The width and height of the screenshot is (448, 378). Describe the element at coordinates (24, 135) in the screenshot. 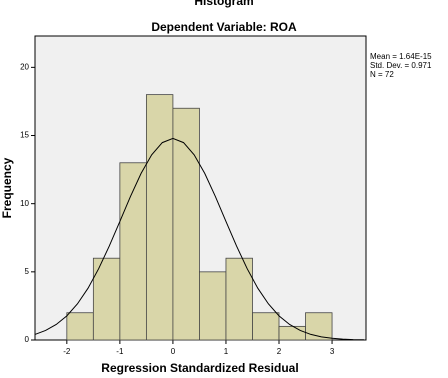

I see `y-tick-label: 15` at that location.